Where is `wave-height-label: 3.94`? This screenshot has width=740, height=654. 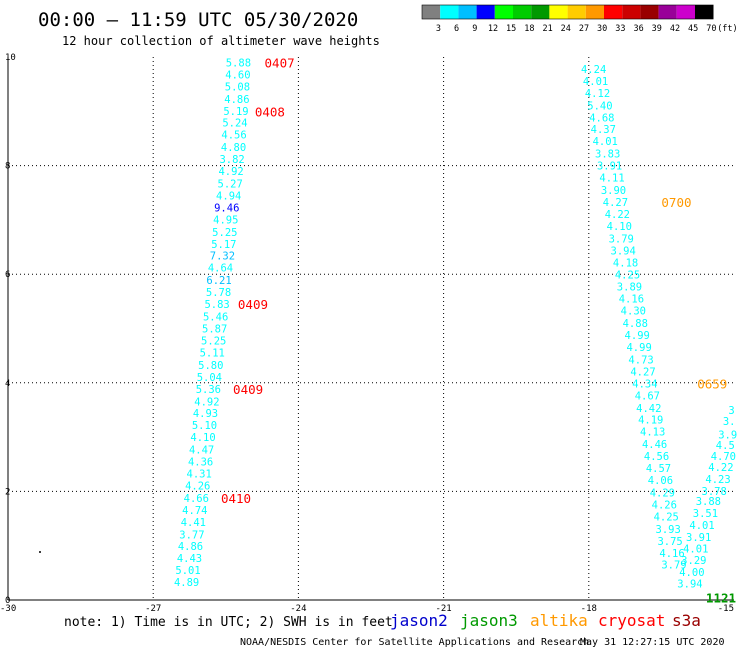
wave-height-label: 3.94 is located at coordinates (623, 251).